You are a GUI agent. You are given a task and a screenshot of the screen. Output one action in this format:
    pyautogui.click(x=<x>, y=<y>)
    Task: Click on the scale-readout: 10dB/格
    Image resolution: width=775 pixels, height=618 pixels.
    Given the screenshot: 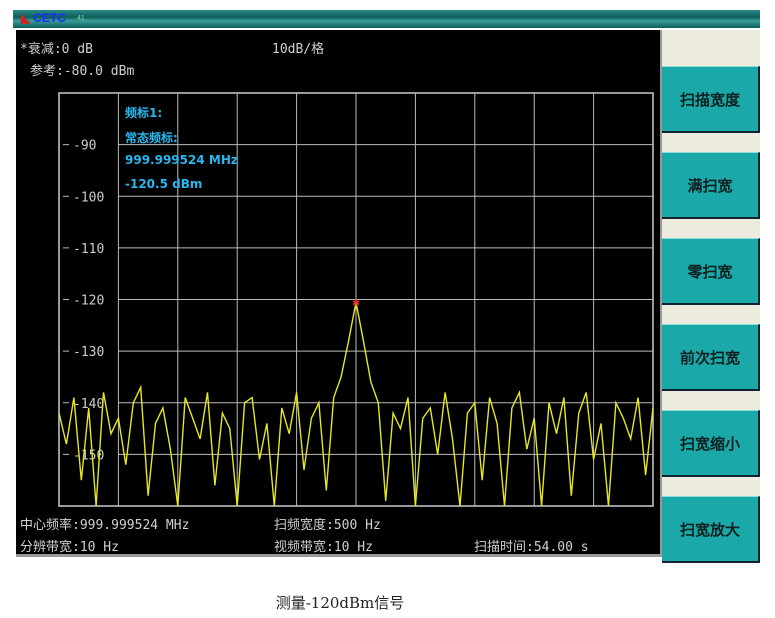 What is the action you would take?
    pyautogui.click(x=298, y=49)
    